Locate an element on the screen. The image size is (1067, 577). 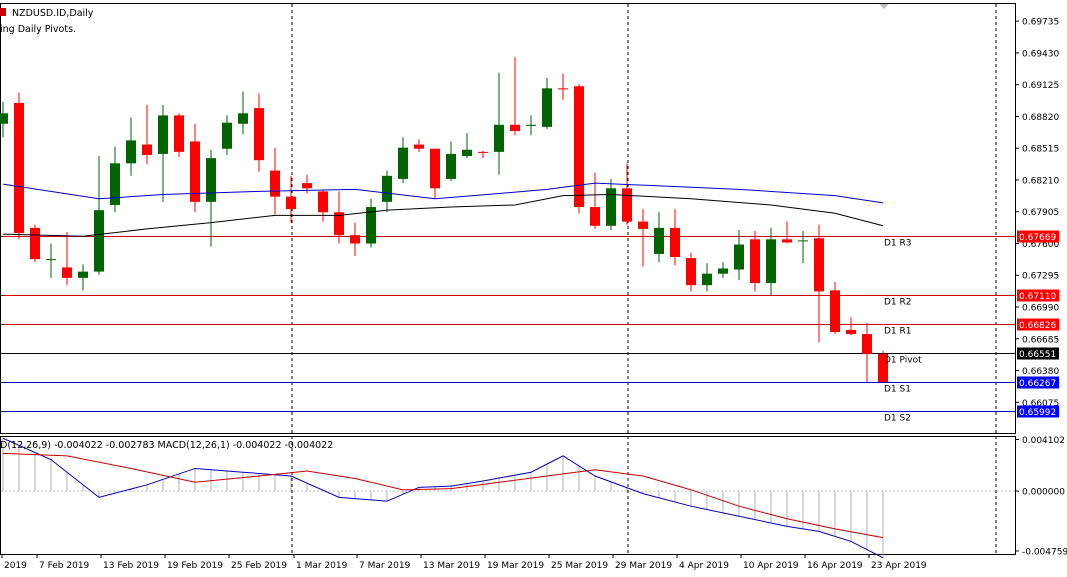
price-tick-label-11: 0.66380 is located at coordinates (1040, 372).